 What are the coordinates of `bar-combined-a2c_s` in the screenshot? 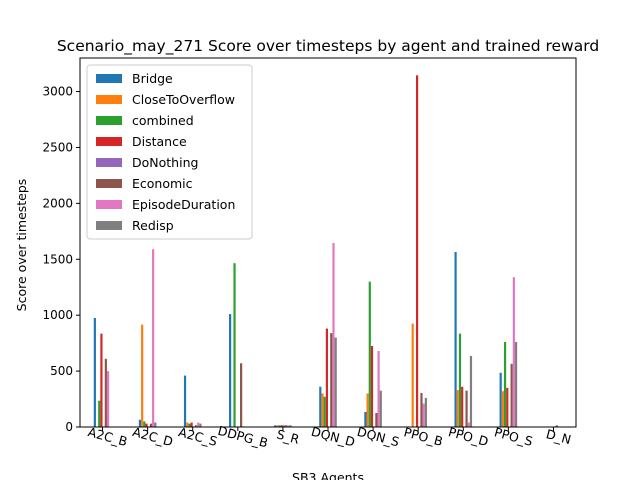 It's located at (189, 425).